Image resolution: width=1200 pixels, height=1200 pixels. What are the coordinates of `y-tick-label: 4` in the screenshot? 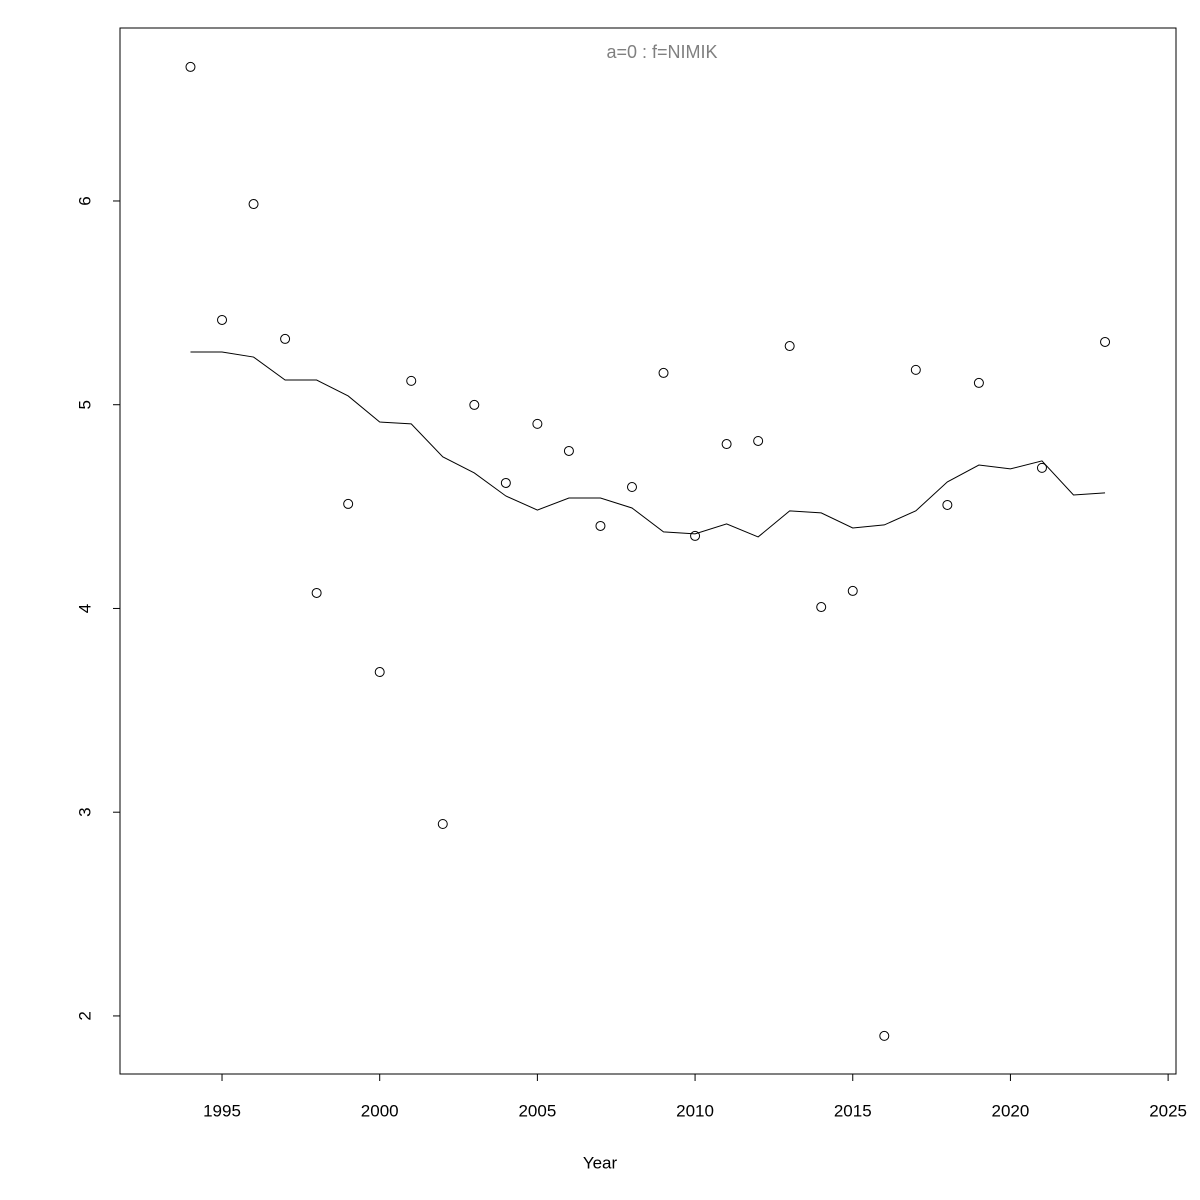 It's located at (84, 608).